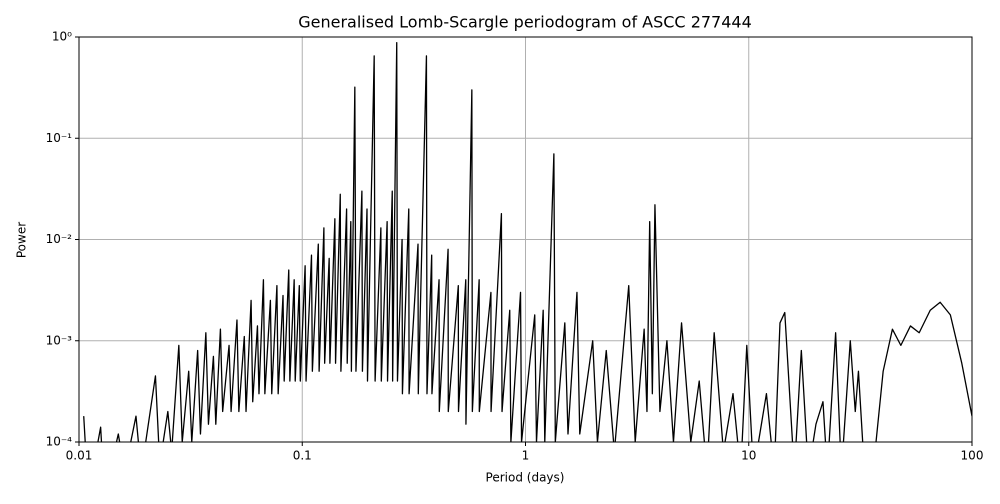  Describe the element at coordinates (302, 456) in the screenshot. I see `x-tick-label: 0.1` at that location.